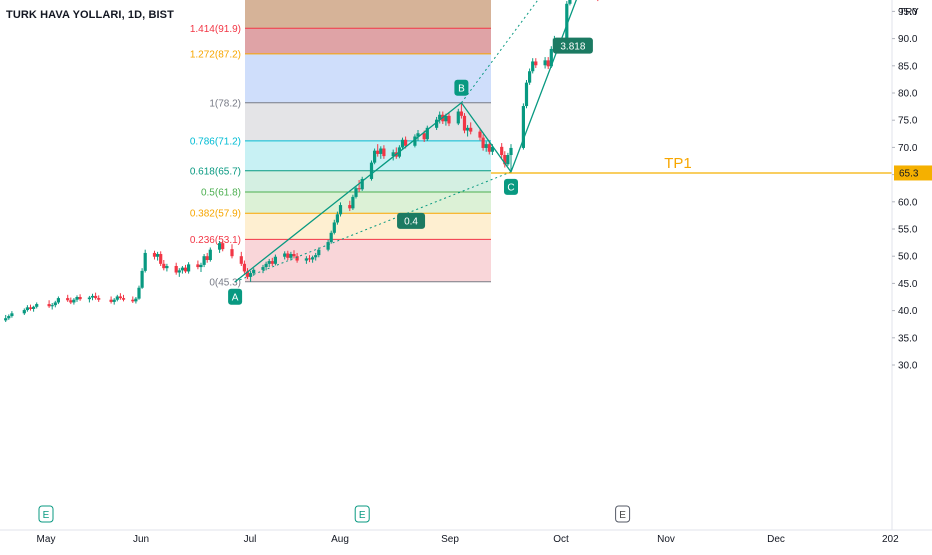 The image size is (932, 555). Describe the element at coordinates (510, 188) in the screenshot. I see `pattern-point-label: C` at that location.